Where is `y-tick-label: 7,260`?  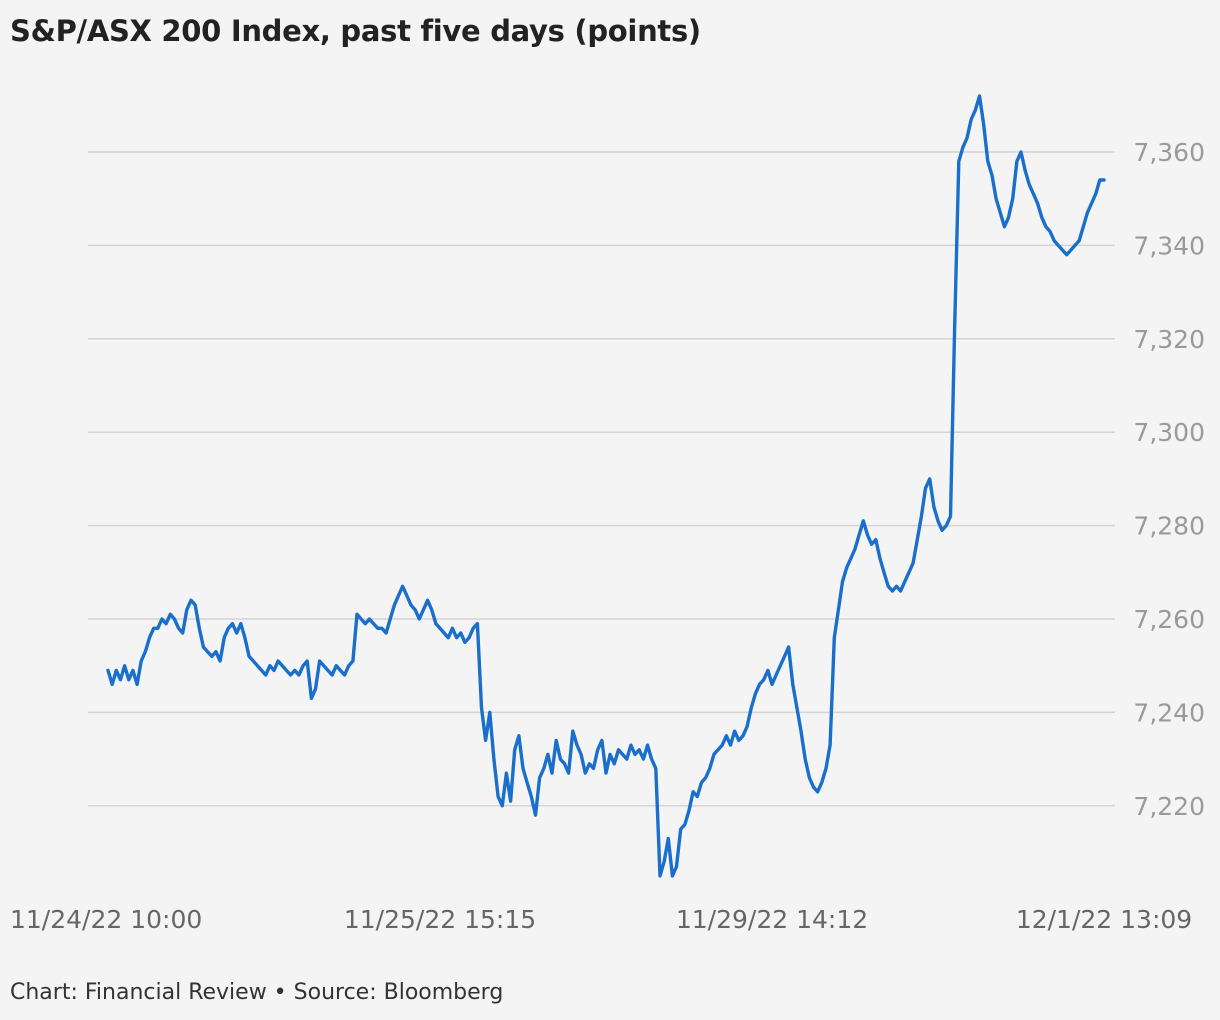
y-tick-label: 7,260 is located at coordinates (1169, 619).